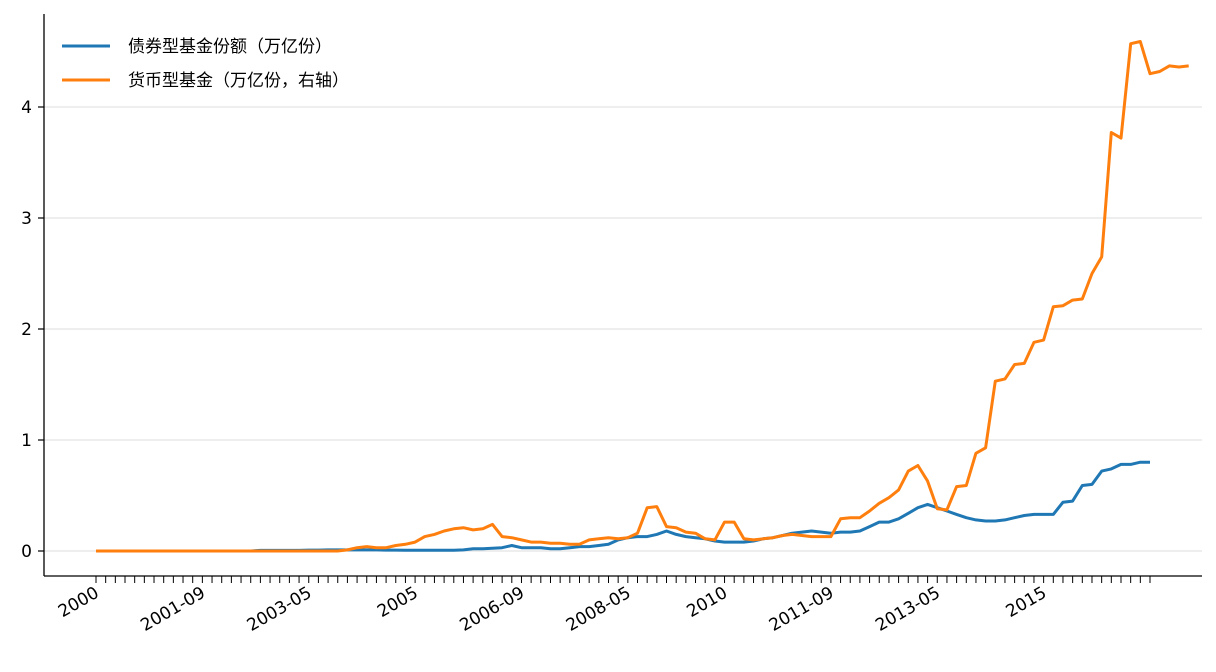 The height and width of the screenshot is (672, 1216). I want to click on x-tick-label: 2006-09, so click(492, 609).